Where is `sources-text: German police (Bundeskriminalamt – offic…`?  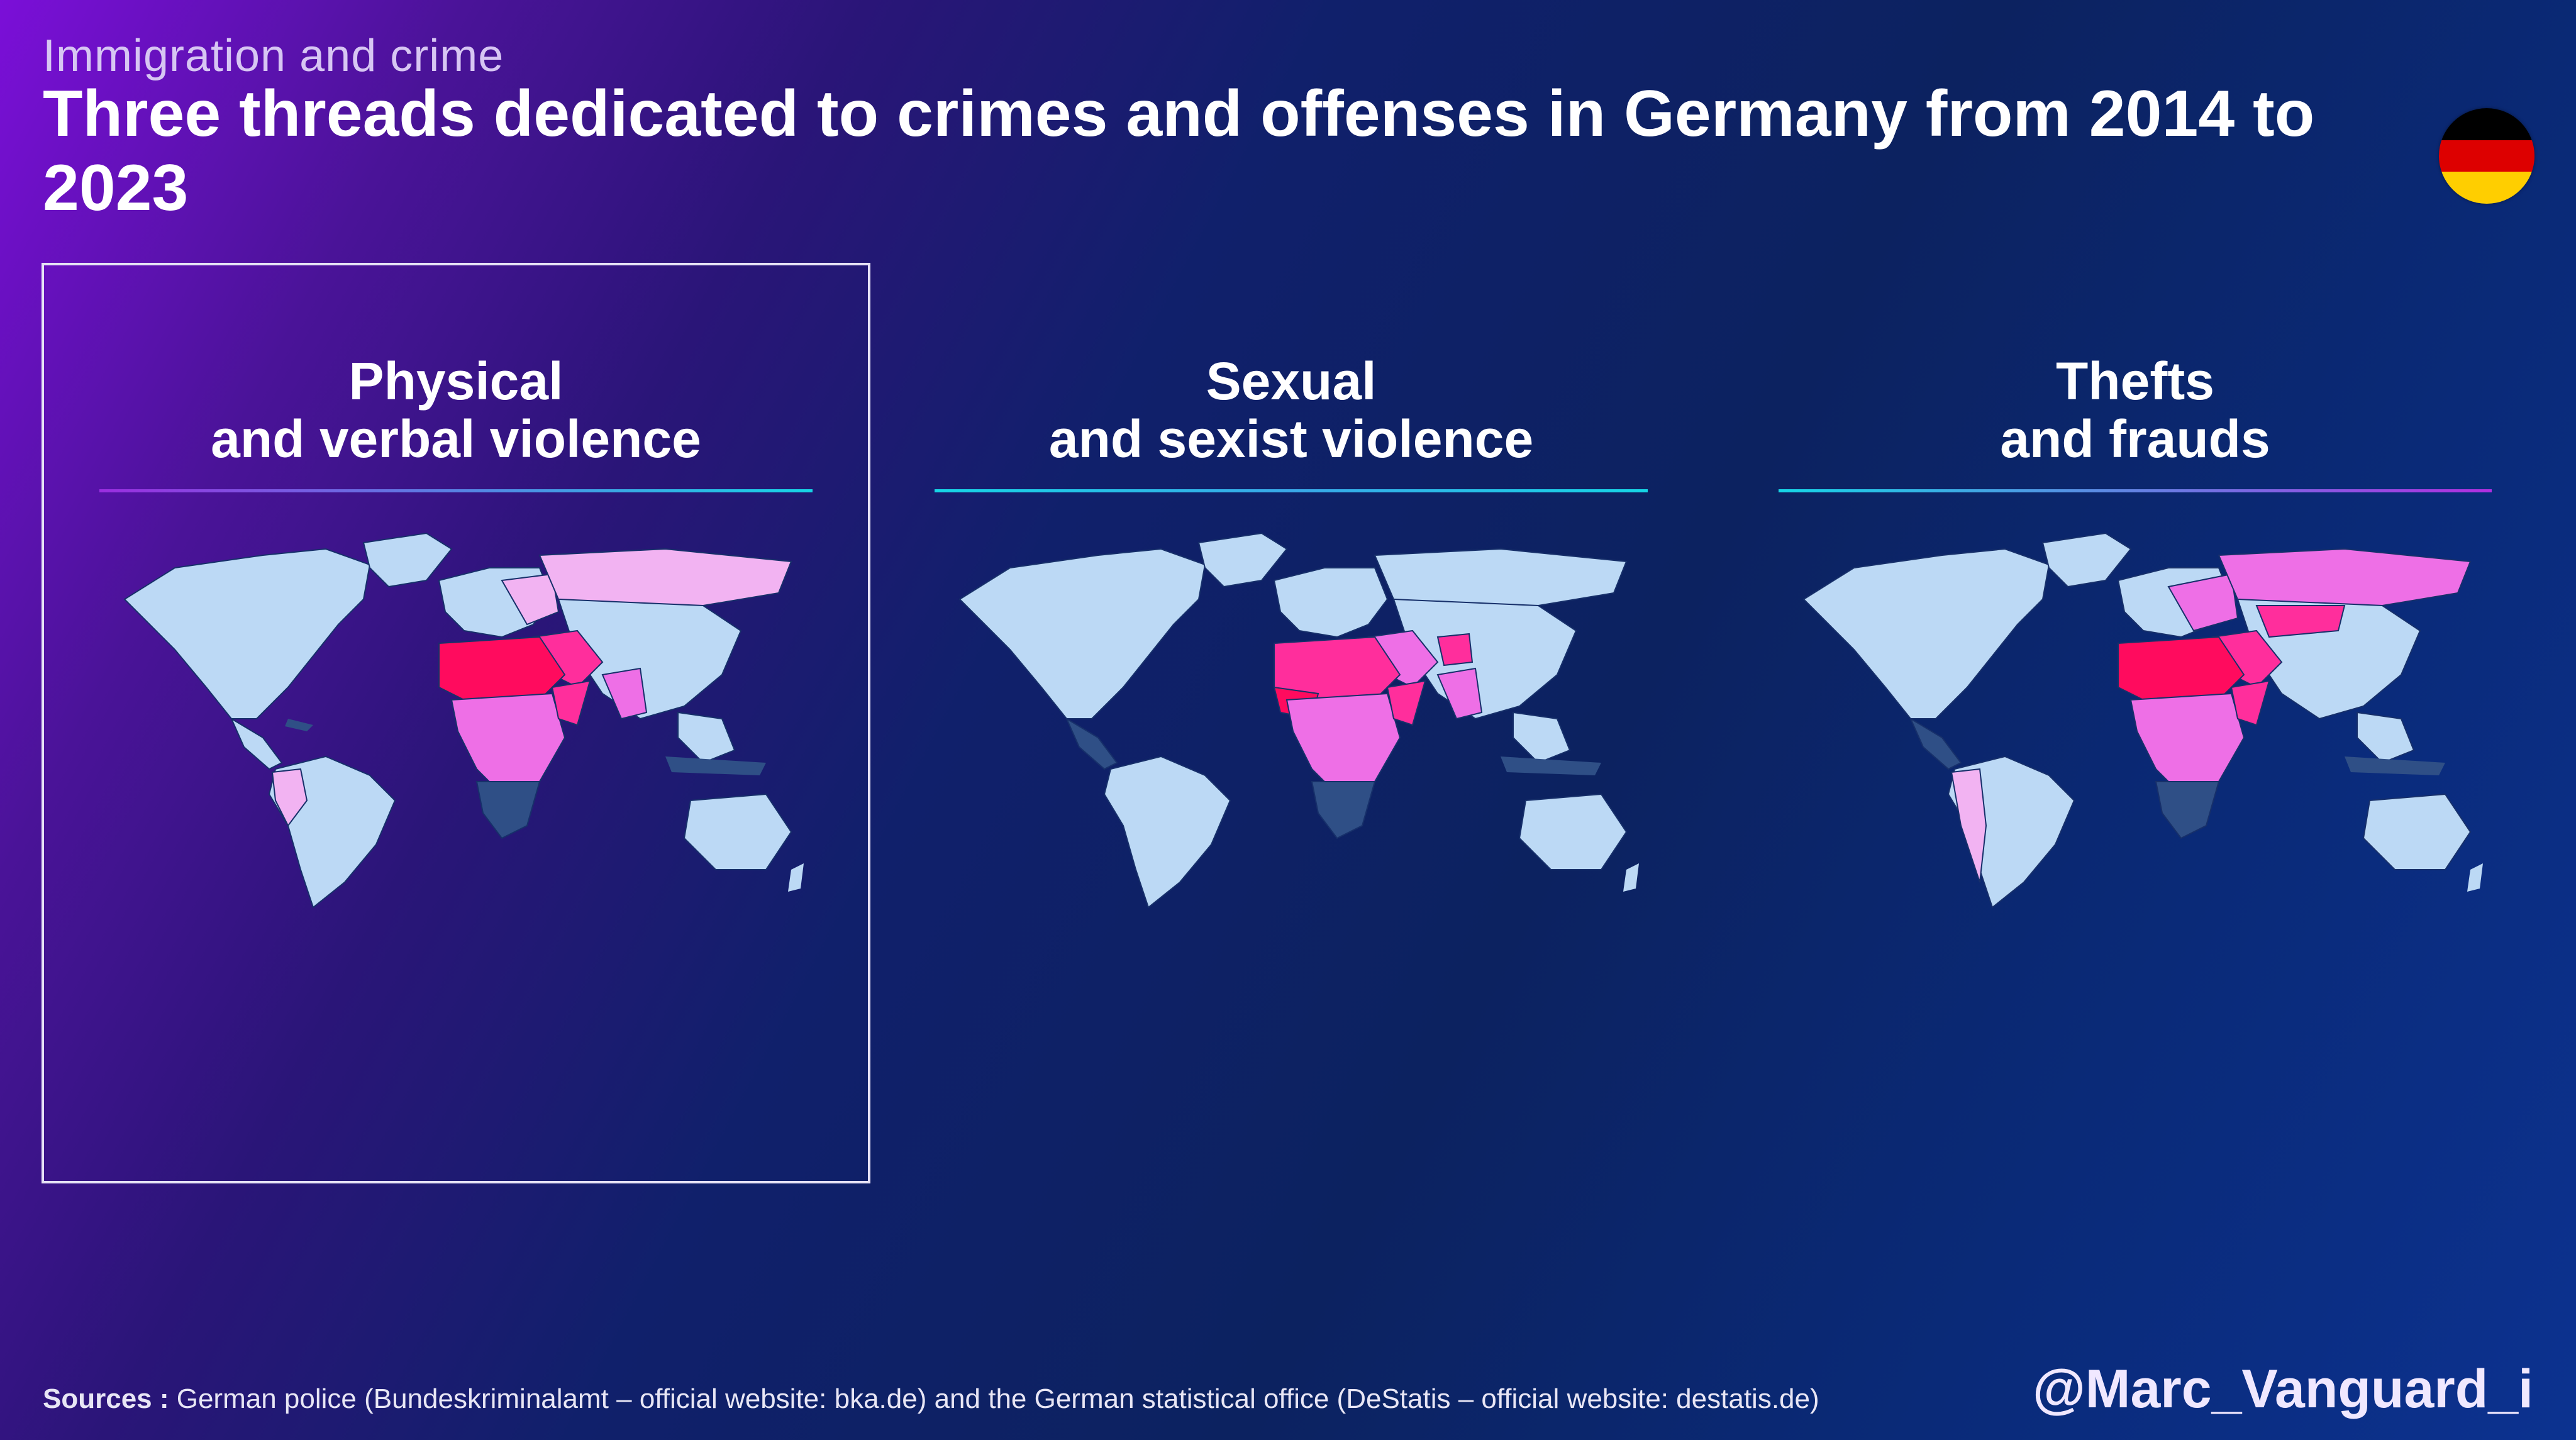
sources-text: German police (Bundeskriminalamt – offic… is located at coordinates (994, 1398).